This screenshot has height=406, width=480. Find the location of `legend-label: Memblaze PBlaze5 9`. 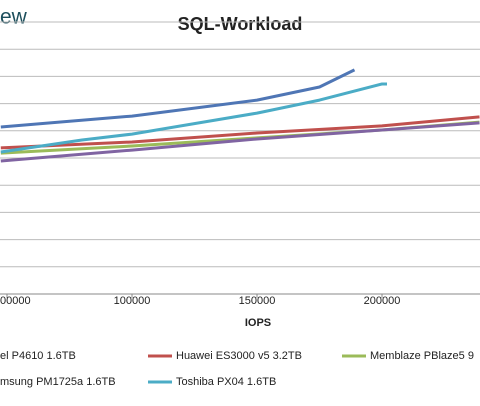

legend-label: Memblaze PBlaze5 9 is located at coordinates (422, 356).